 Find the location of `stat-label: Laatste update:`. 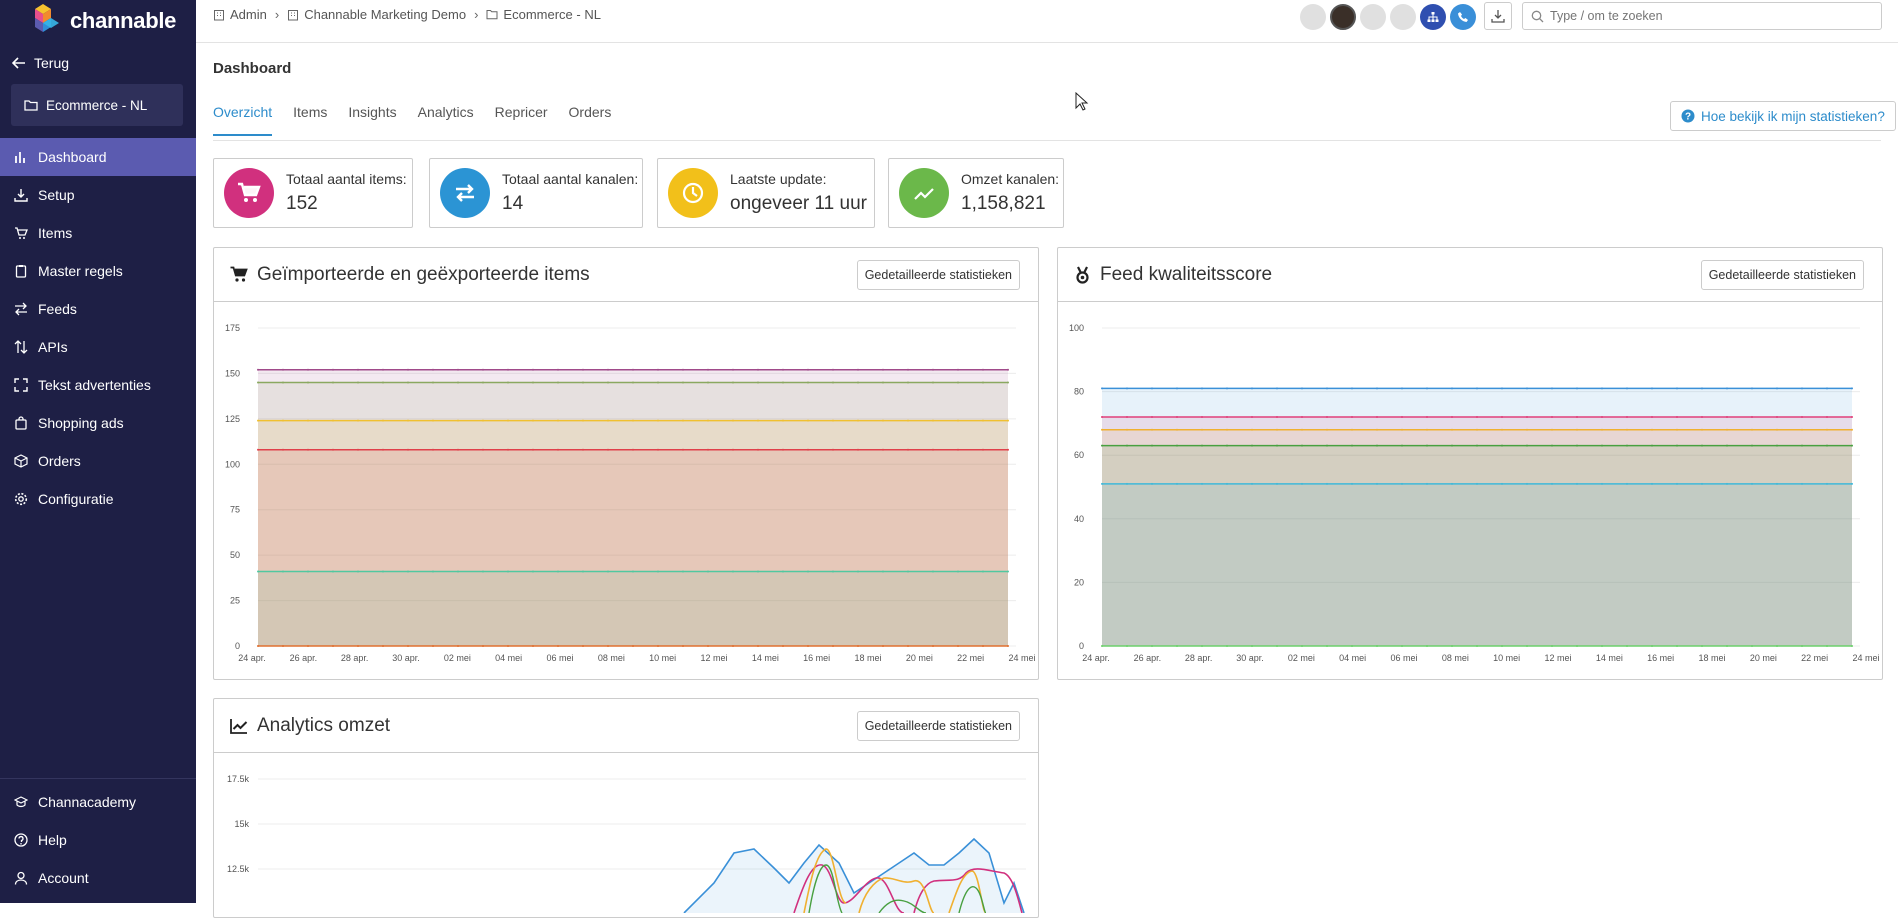

stat-label: Laatste update: is located at coordinates (778, 179).